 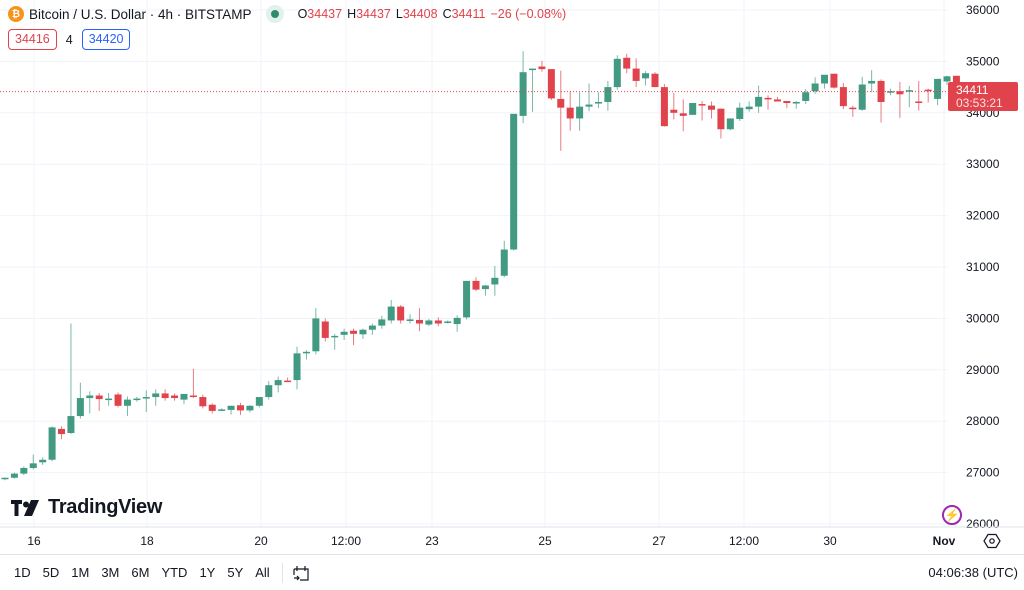 I want to click on spread-value: 4, so click(x=69, y=39).